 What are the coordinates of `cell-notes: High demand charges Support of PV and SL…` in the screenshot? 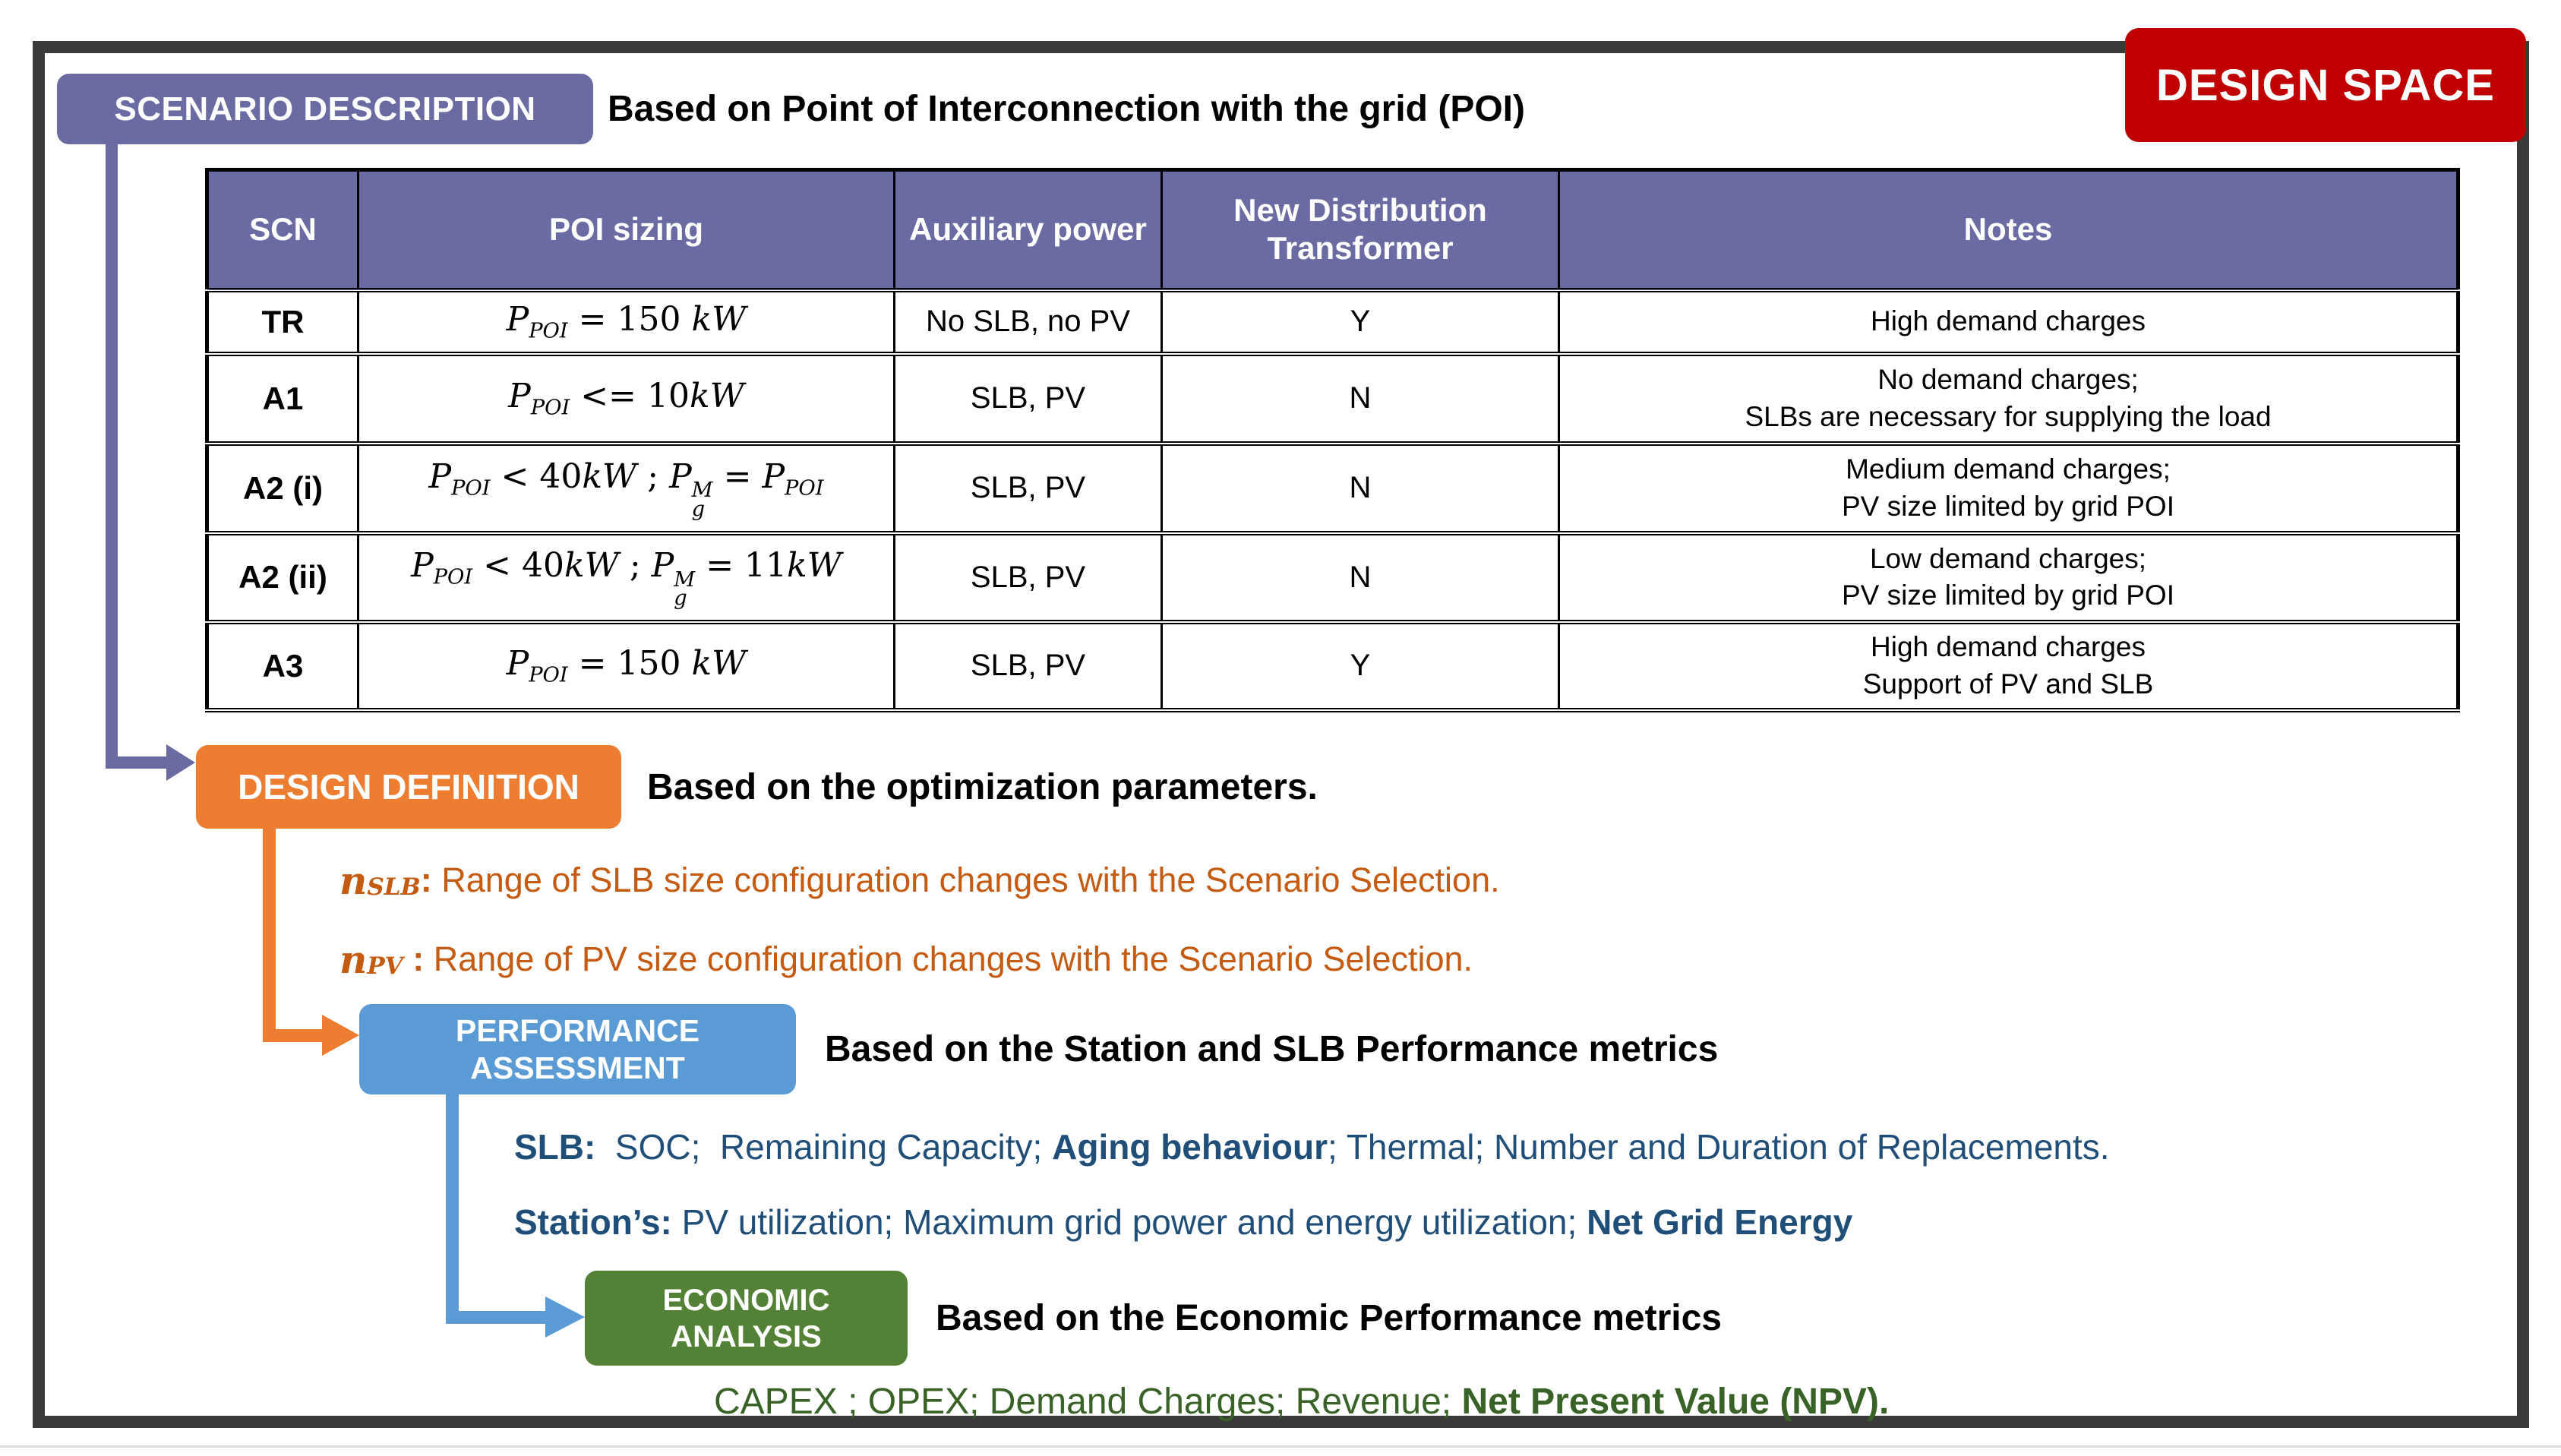 It's located at (2008, 665).